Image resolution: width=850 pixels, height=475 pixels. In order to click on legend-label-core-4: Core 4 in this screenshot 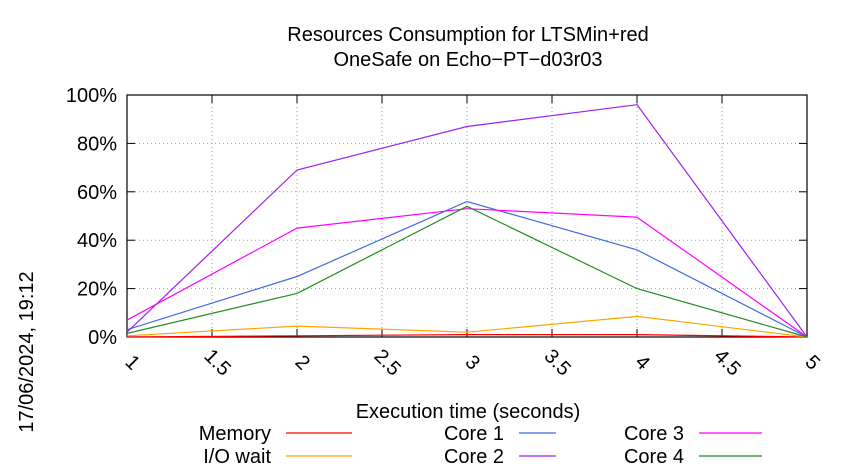, I will do `click(654, 457)`.